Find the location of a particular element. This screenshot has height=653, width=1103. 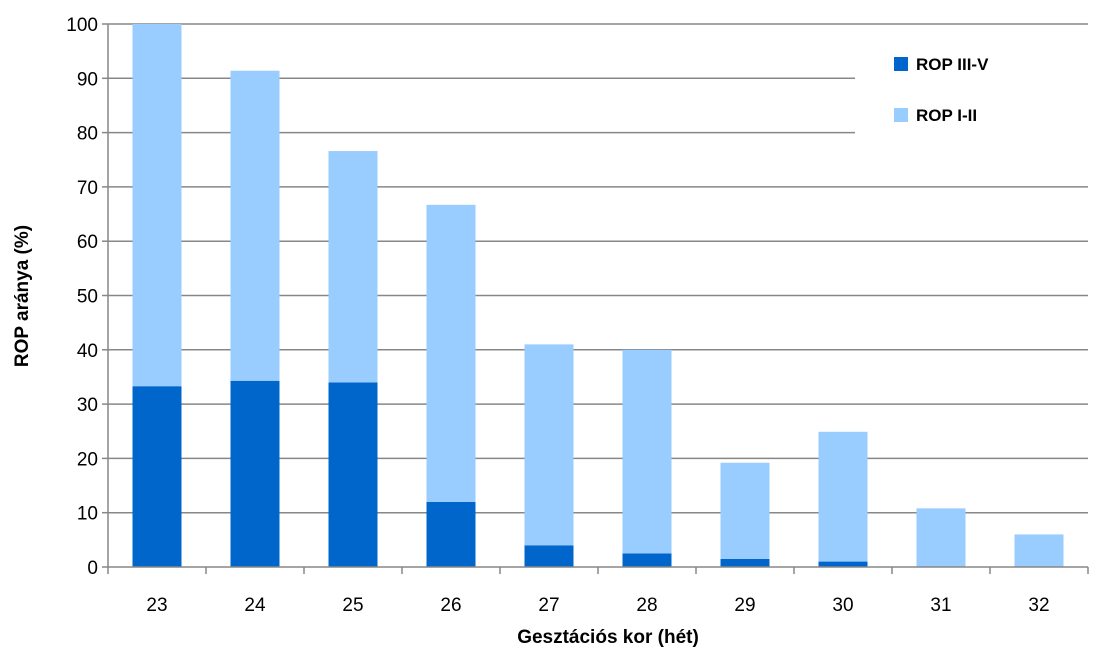

x-tick-label: 24 is located at coordinates (255, 605).